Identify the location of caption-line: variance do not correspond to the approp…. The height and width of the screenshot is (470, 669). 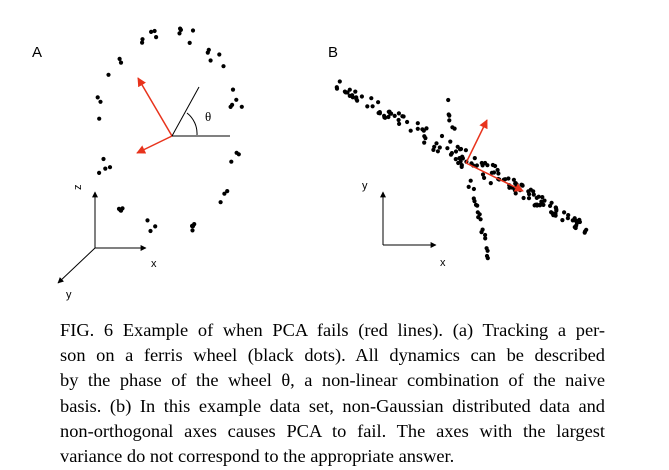
(257, 456).